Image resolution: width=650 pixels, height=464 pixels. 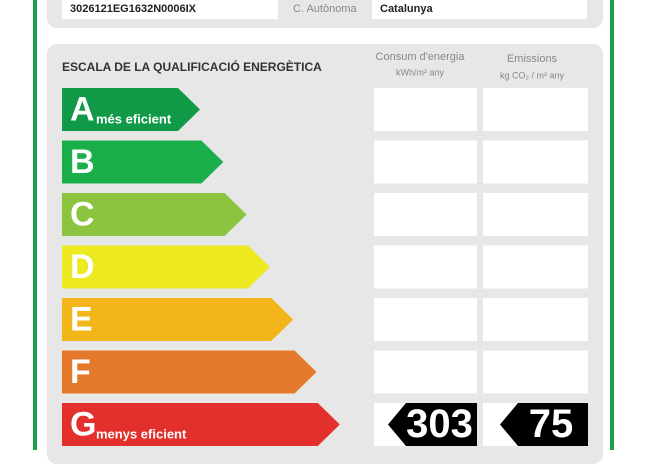 I want to click on frame-right, so click(x=612, y=225).